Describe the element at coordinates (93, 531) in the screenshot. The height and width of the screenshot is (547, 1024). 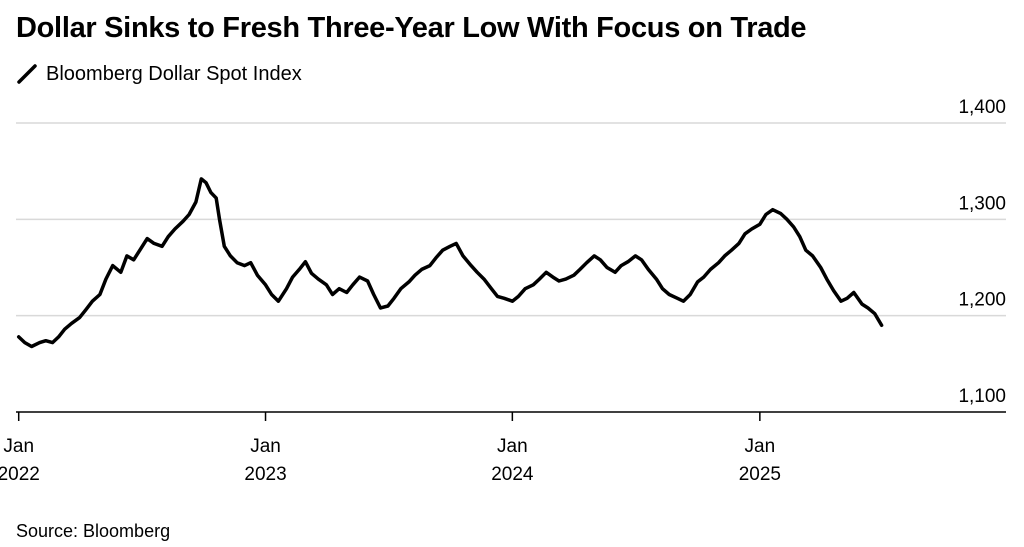
I see `source-note: Source: Bloomberg` at that location.